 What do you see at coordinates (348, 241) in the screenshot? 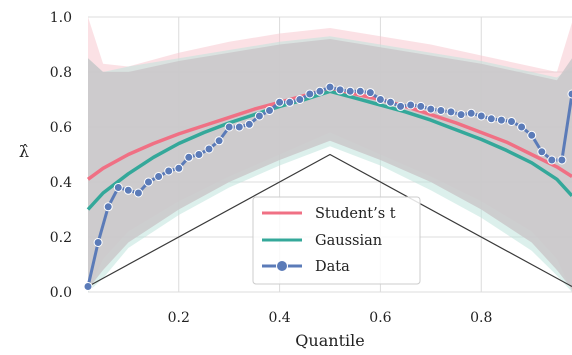
I see `legend-label-gaussian: Gaussian` at bounding box center [348, 241].